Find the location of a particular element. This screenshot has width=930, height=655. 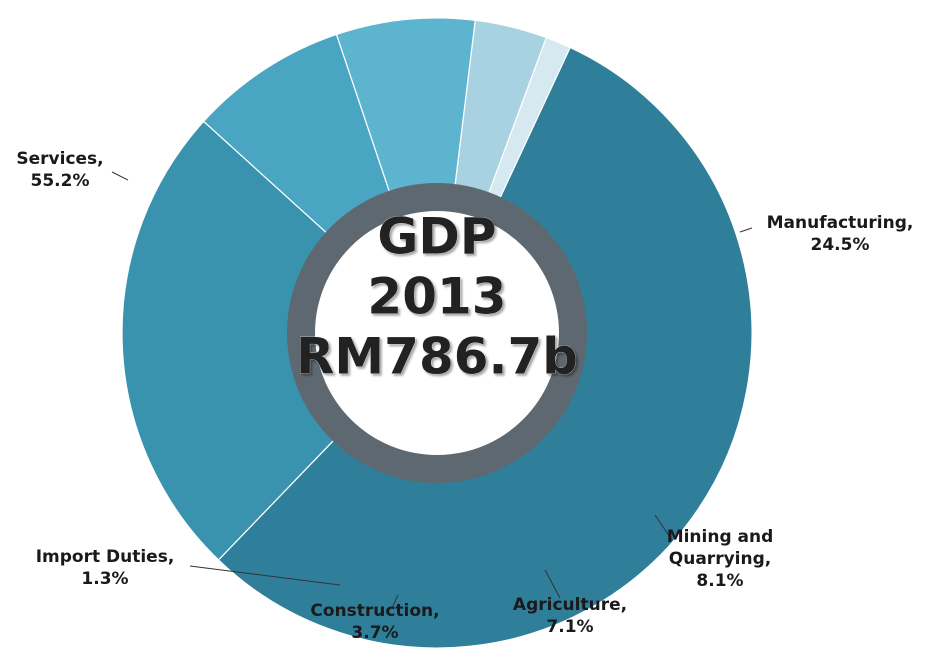

slice-value: 7.1% is located at coordinates (570, 627).